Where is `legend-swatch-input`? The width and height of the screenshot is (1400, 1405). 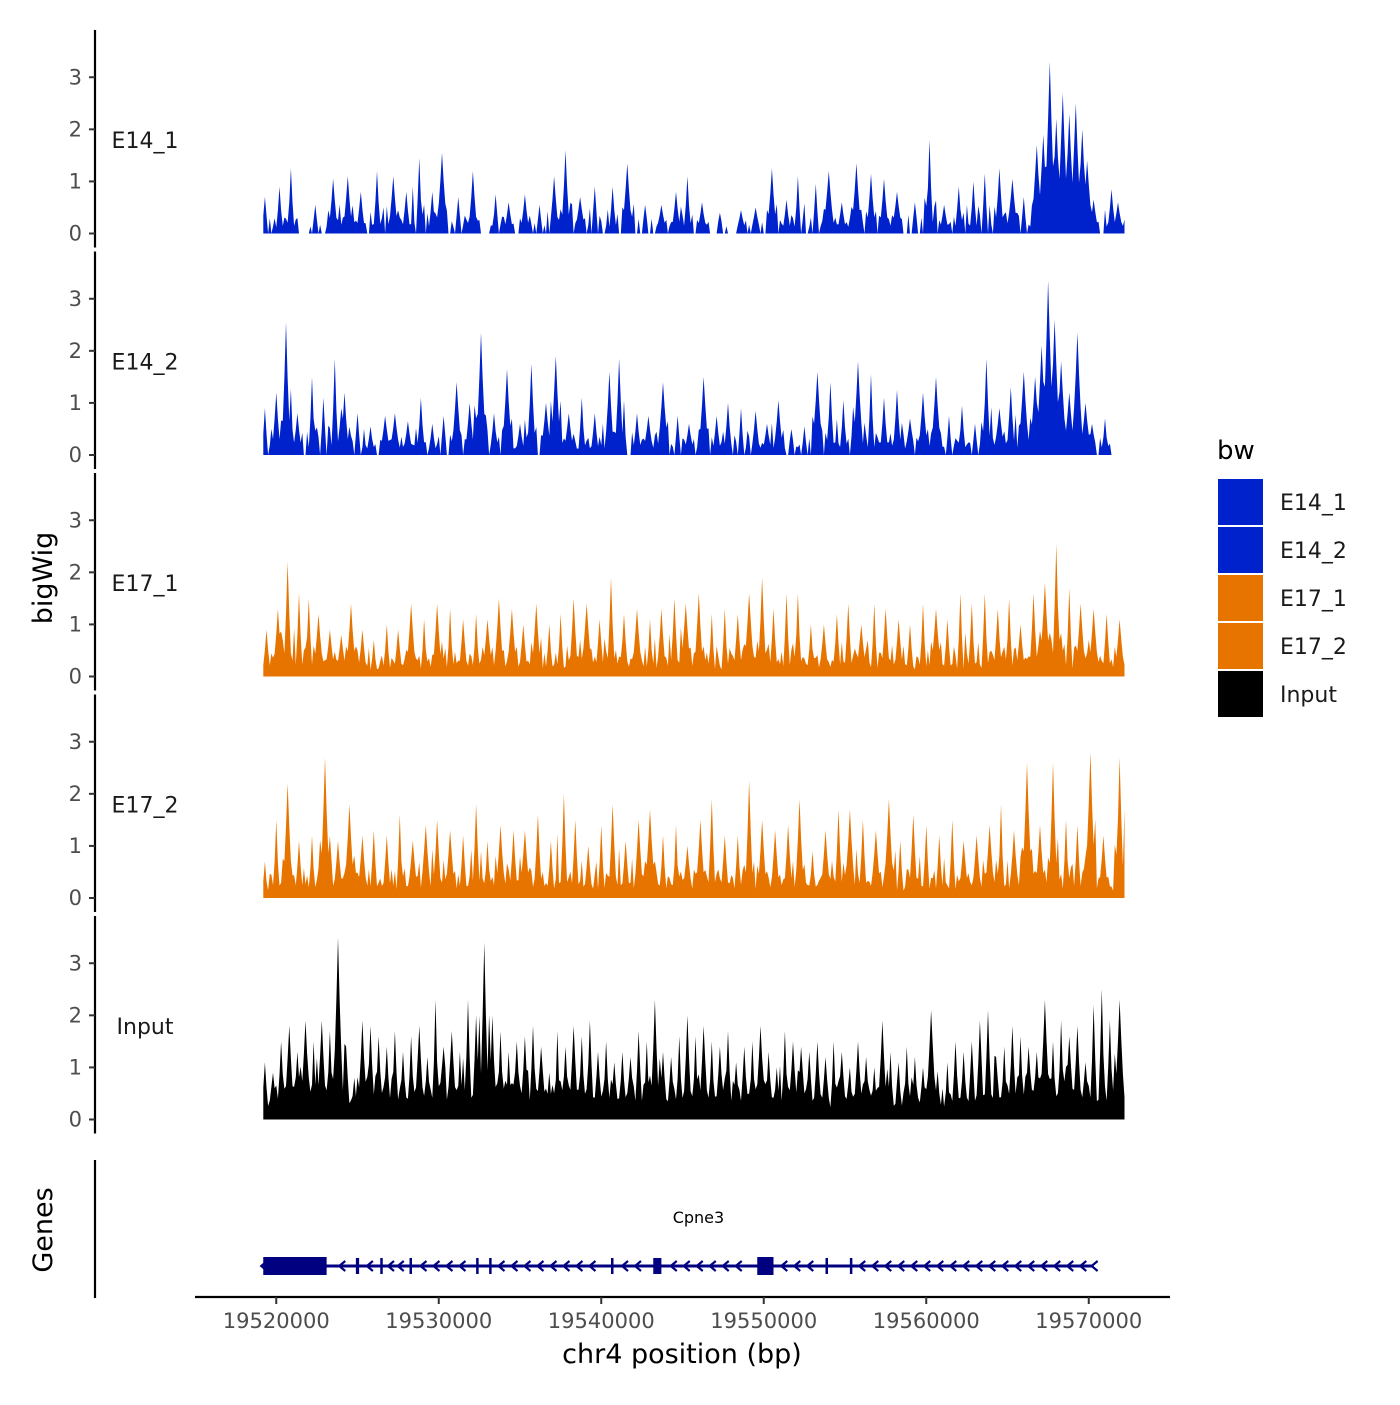 legend-swatch-input is located at coordinates (1240, 694).